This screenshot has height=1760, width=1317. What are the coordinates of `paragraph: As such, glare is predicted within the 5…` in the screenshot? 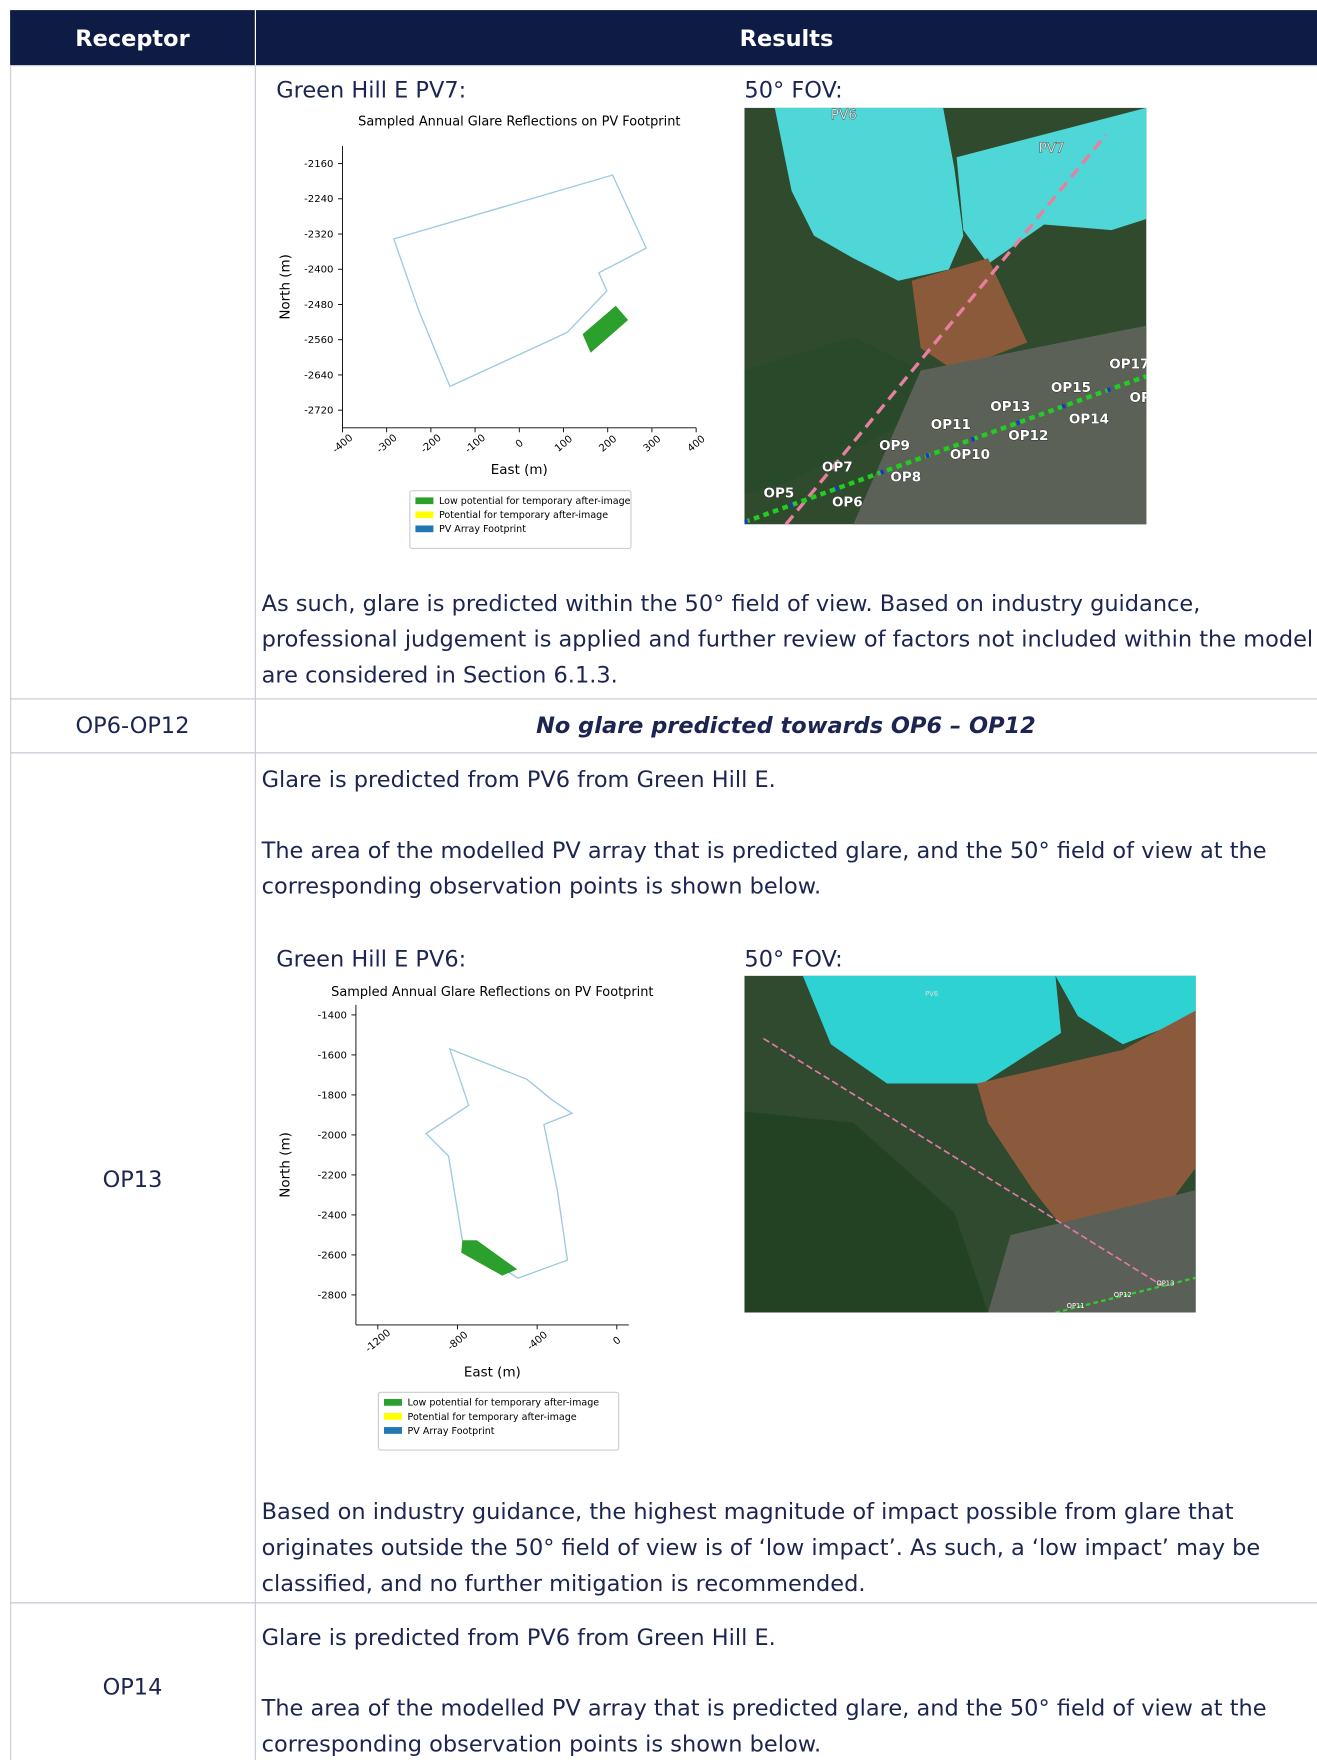 It's located at (787, 639).